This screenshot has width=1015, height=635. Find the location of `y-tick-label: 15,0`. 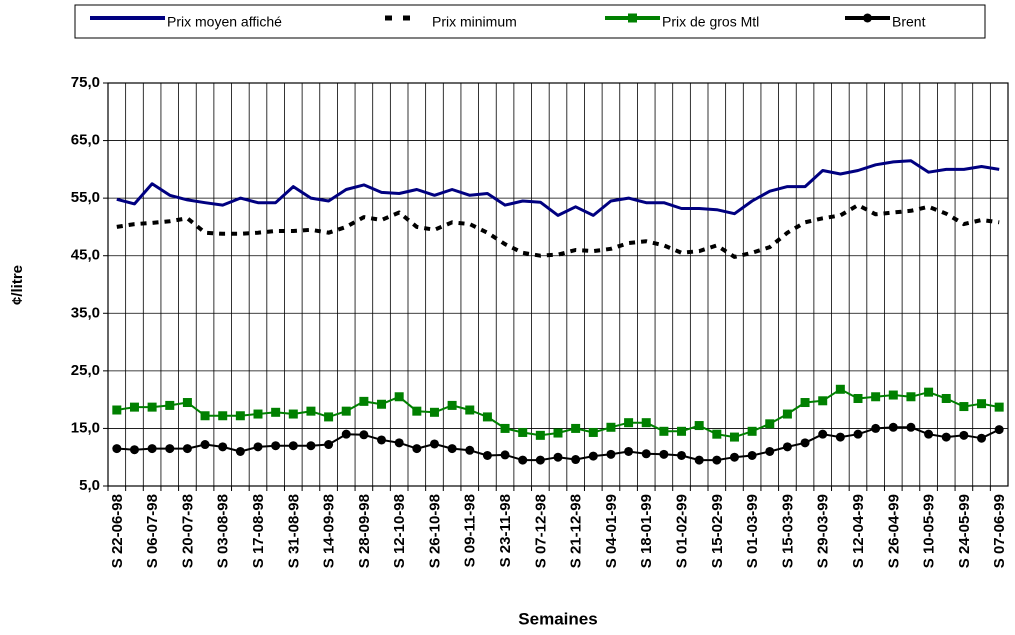

y-tick-label: 15,0 is located at coordinates (85, 427).